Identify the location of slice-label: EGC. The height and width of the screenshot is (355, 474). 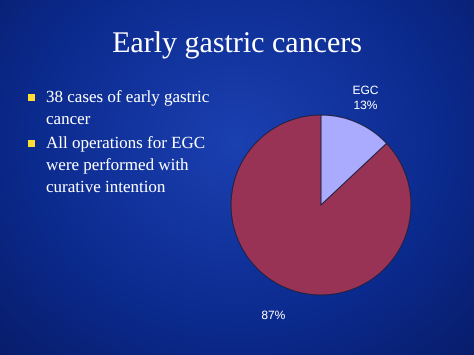
(365, 90).